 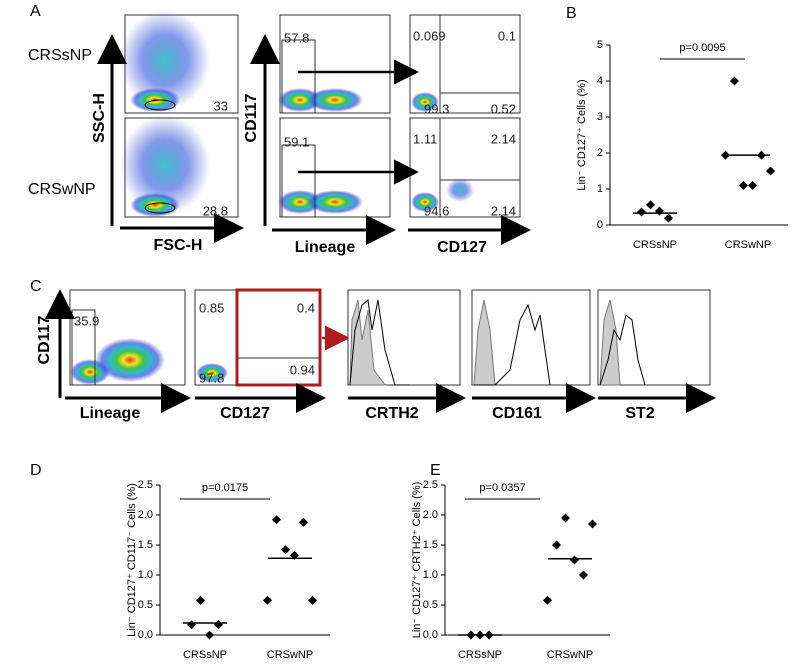 I want to click on y-axis-label: Lin⁻ CD127⁺ CRTH2⁺ Cells (%), so click(x=417, y=560).